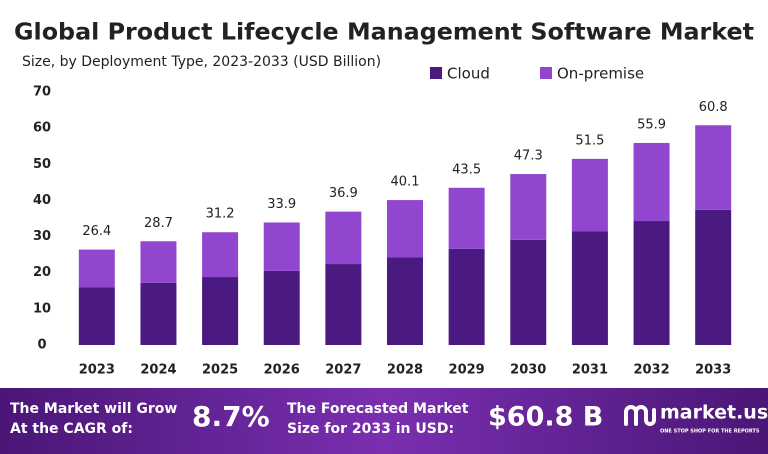  Describe the element at coordinates (343, 193) in the screenshot. I see `total-label: 36.9` at that location.